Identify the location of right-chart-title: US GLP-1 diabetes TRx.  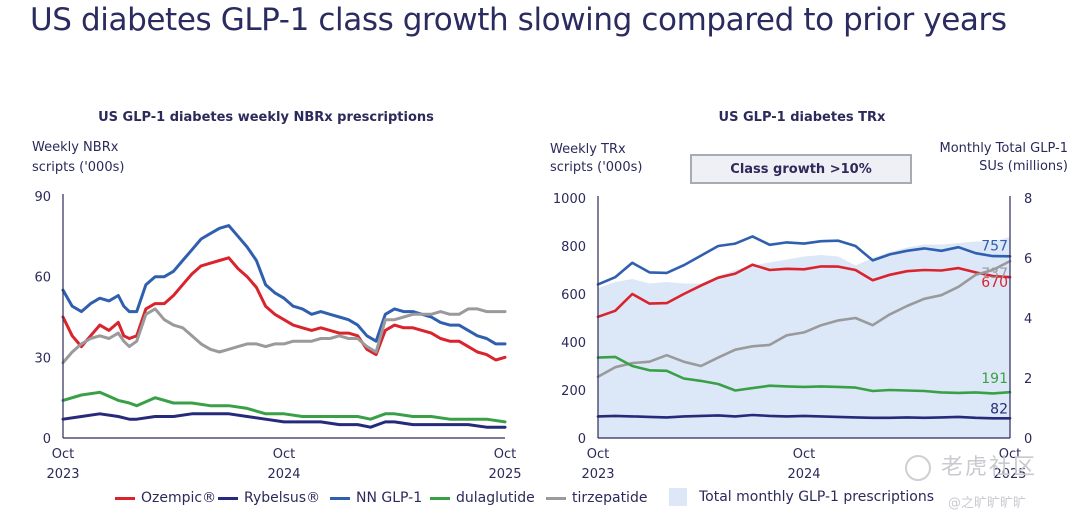
(802, 117).